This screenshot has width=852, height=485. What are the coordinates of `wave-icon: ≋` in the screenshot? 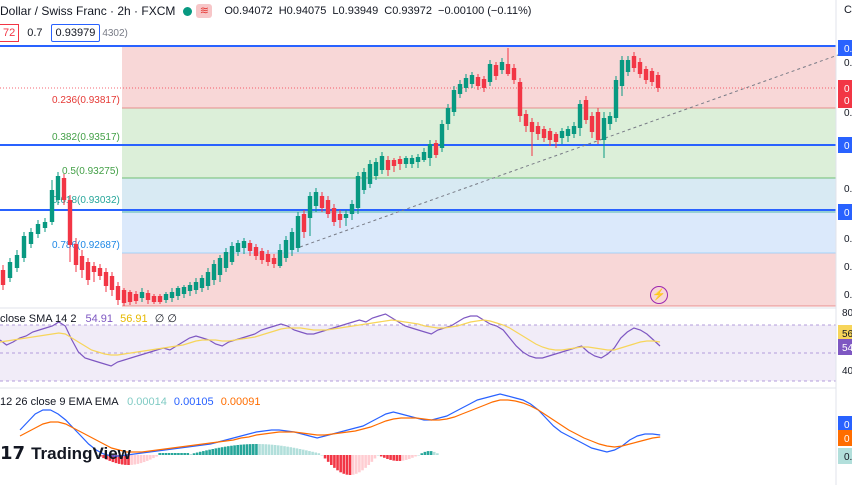 It's located at (204, 11).